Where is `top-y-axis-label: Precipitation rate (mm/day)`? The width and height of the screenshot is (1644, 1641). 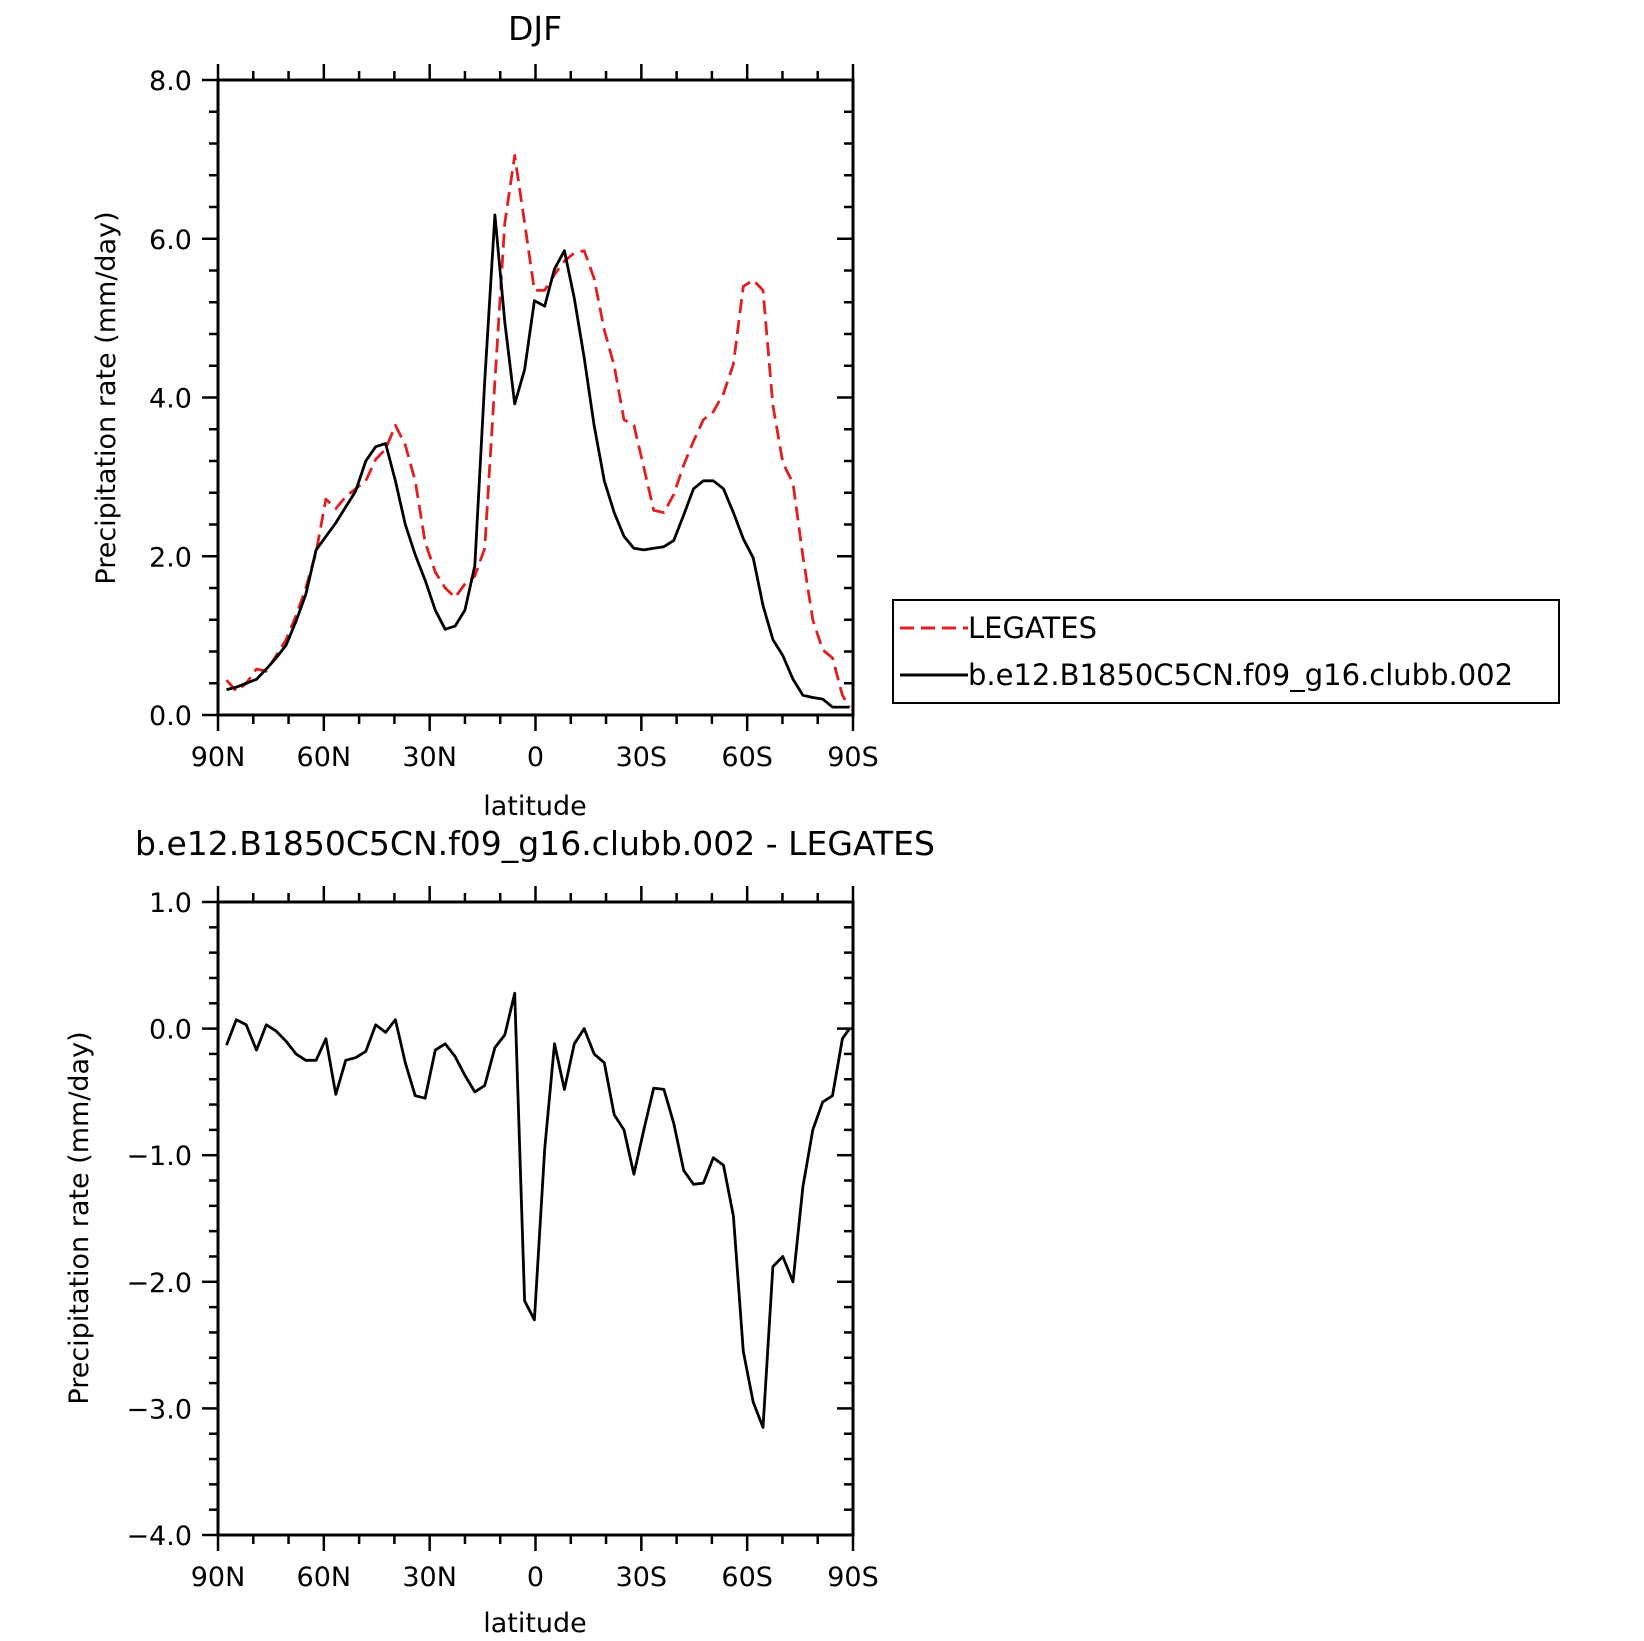 top-y-axis-label: Precipitation rate (mm/day) is located at coordinates (106, 397).